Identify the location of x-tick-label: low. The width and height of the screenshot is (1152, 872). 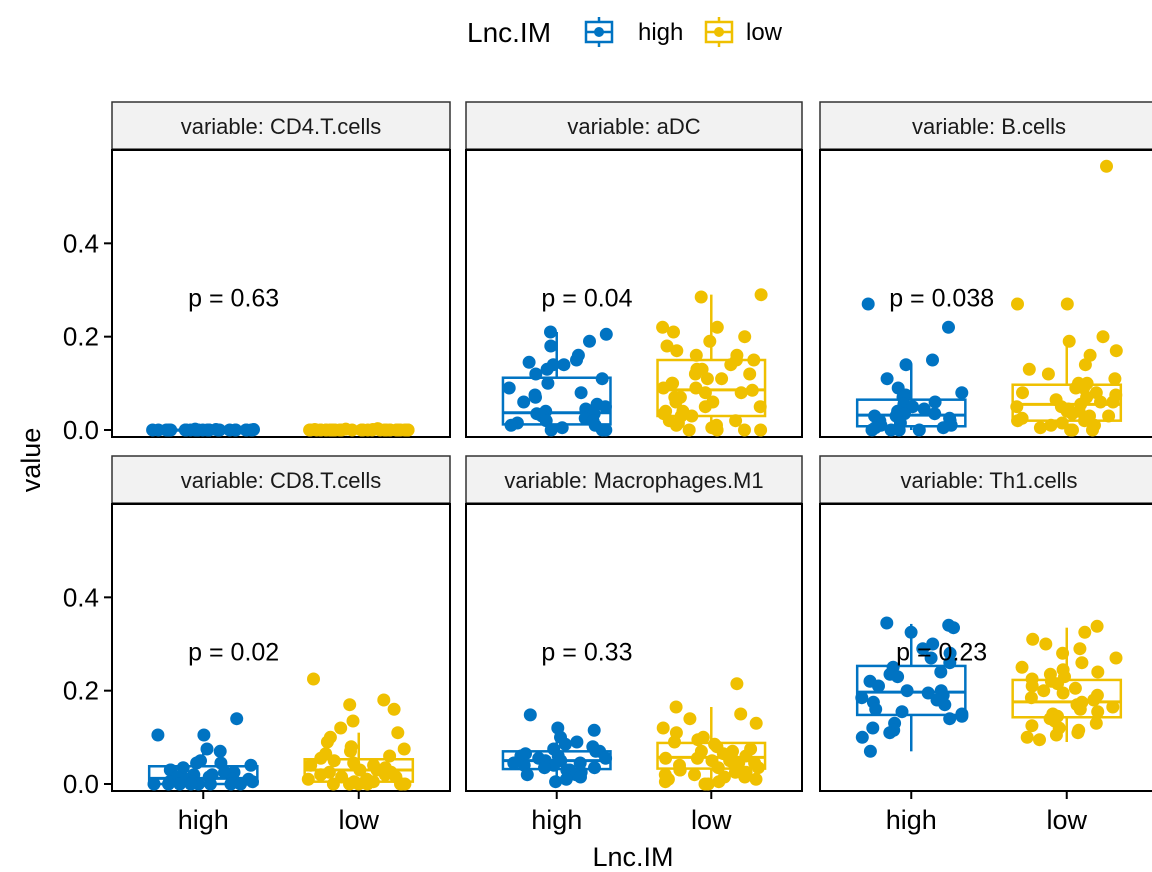
(358, 820).